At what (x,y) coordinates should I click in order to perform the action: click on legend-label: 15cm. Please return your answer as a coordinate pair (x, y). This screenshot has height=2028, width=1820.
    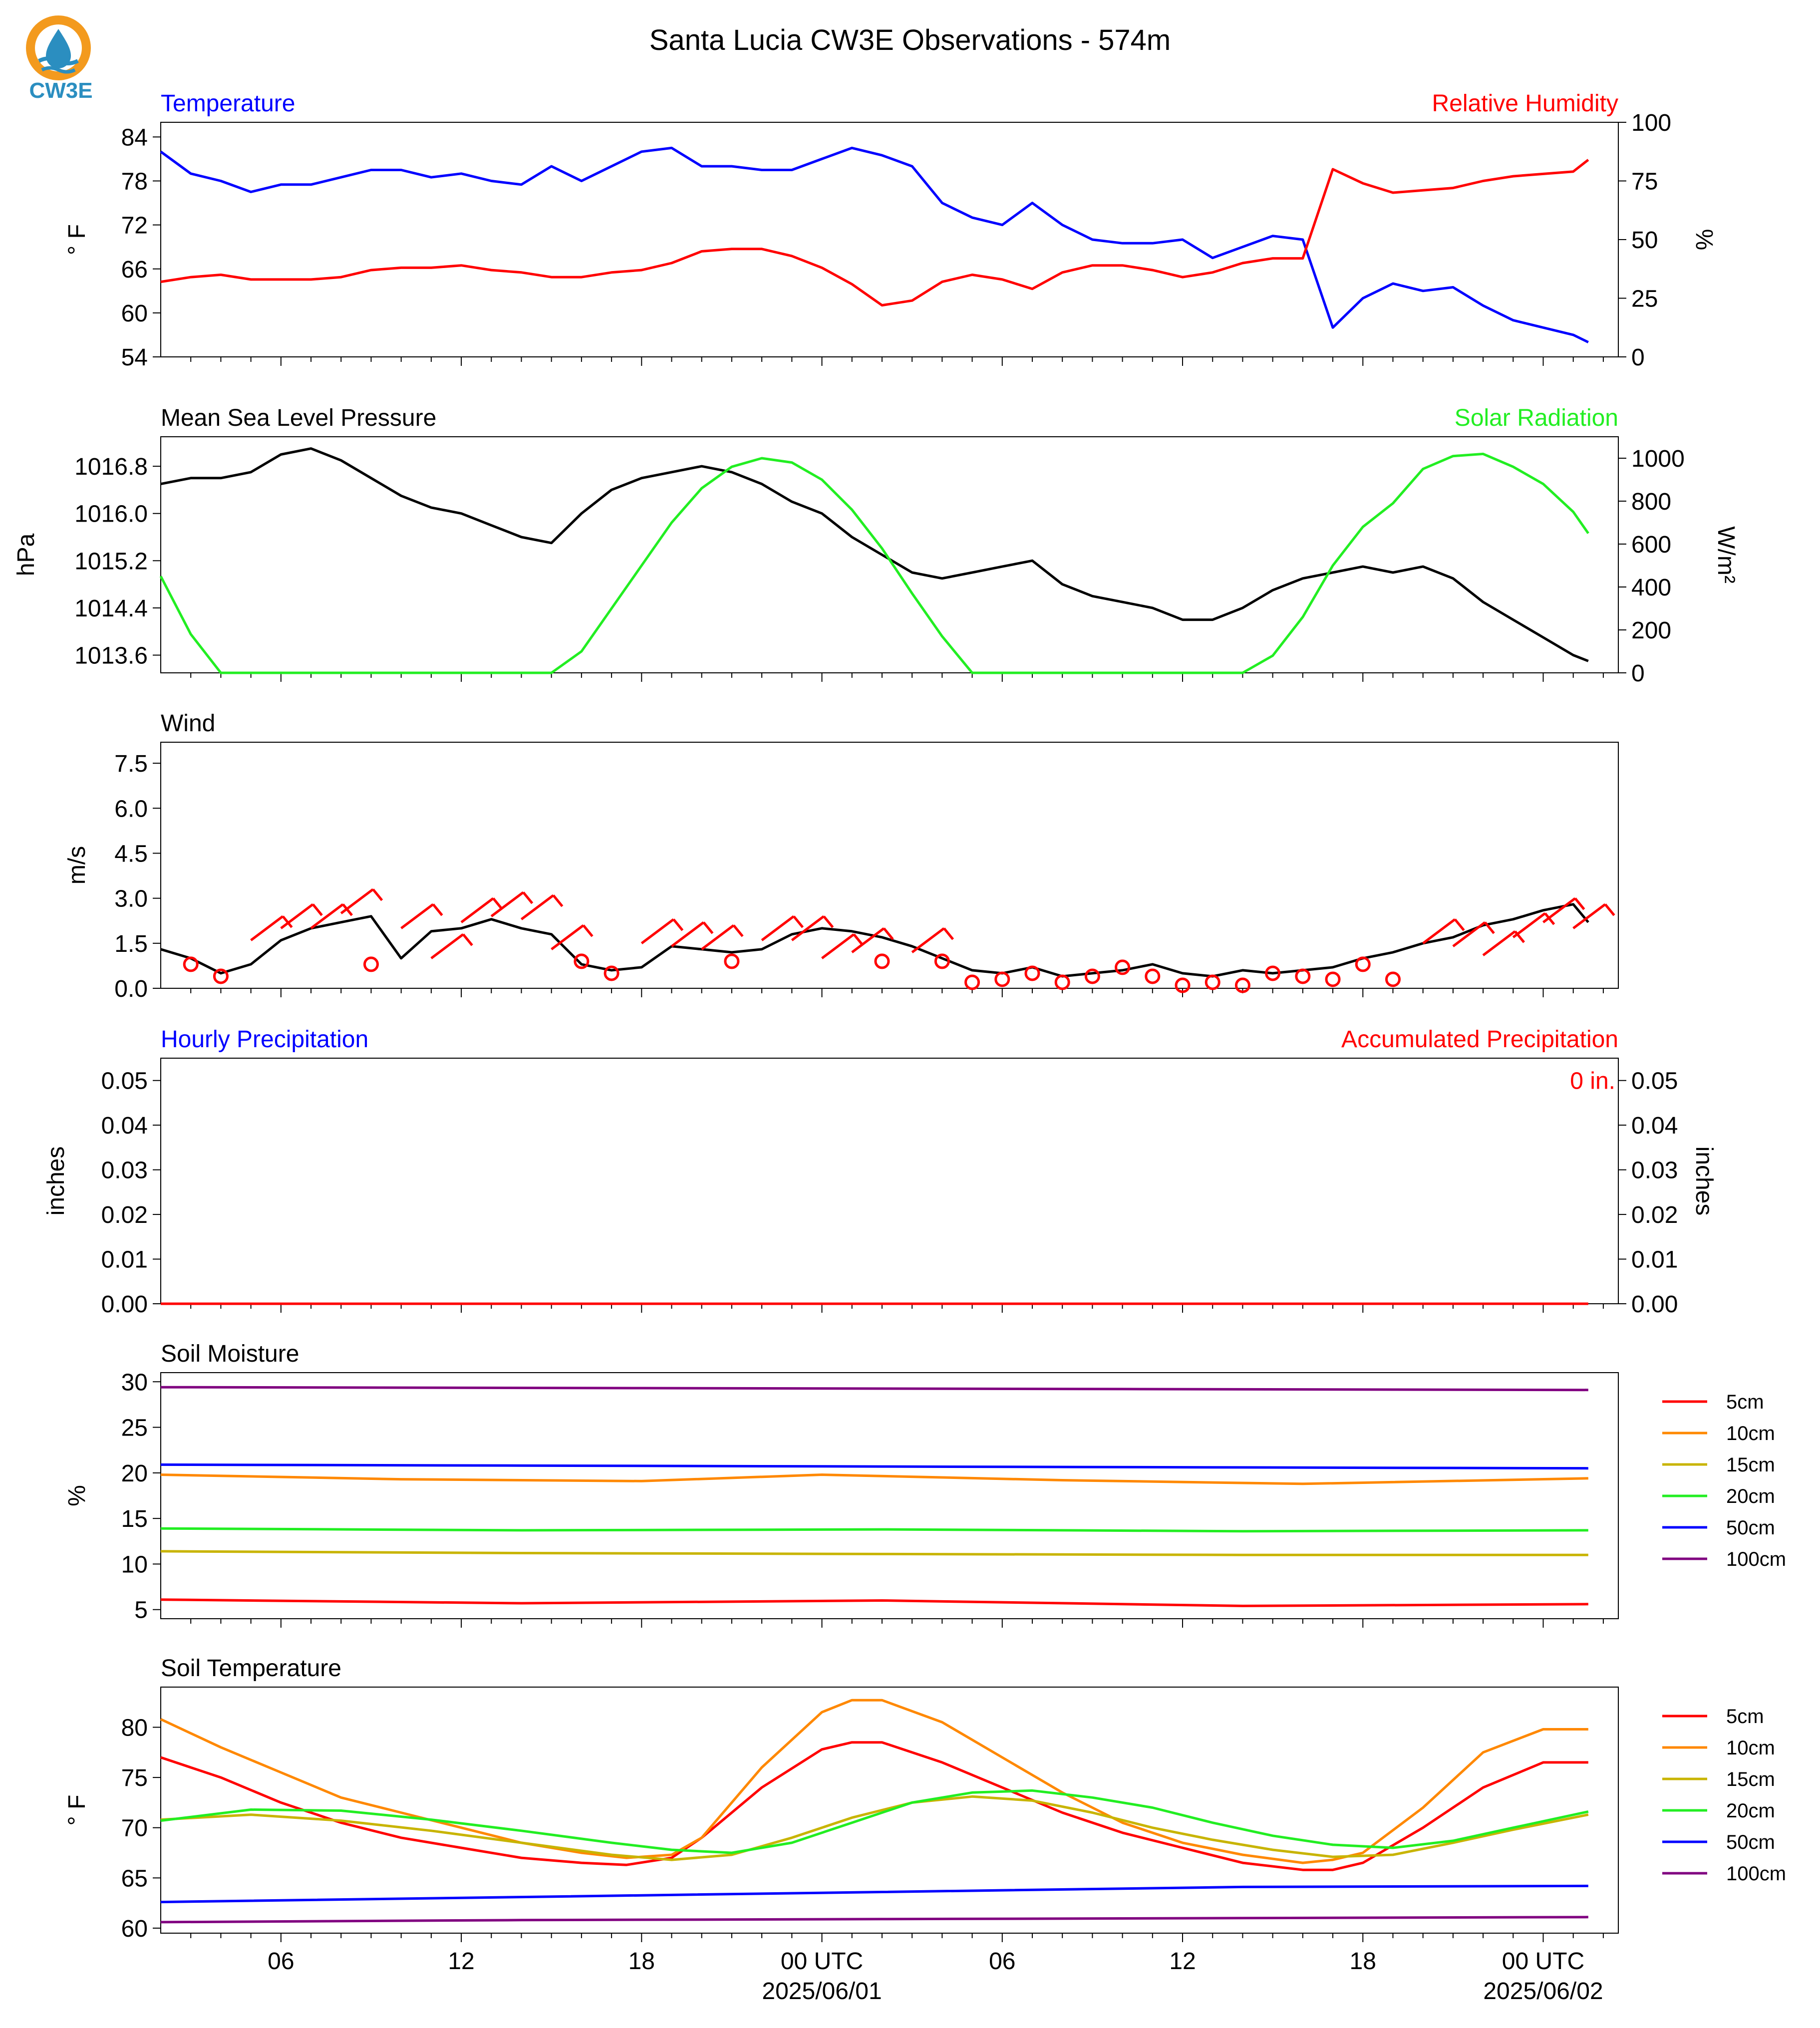
    Looking at the image, I should click on (1750, 1779).